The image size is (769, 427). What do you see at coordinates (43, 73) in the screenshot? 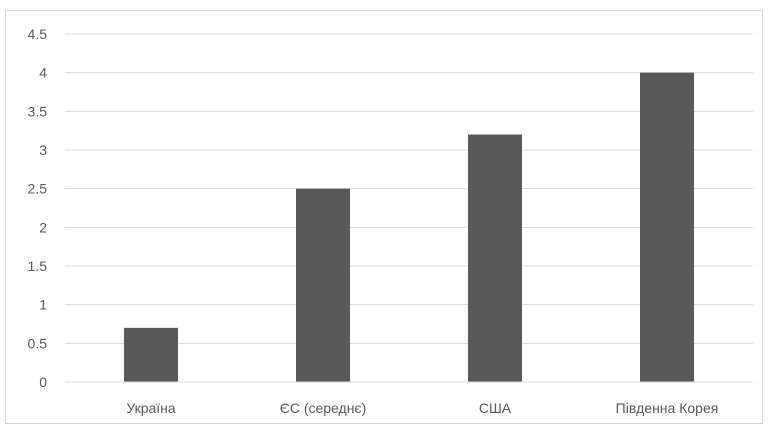
I see `y-tick-label: 4` at bounding box center [43, 73].